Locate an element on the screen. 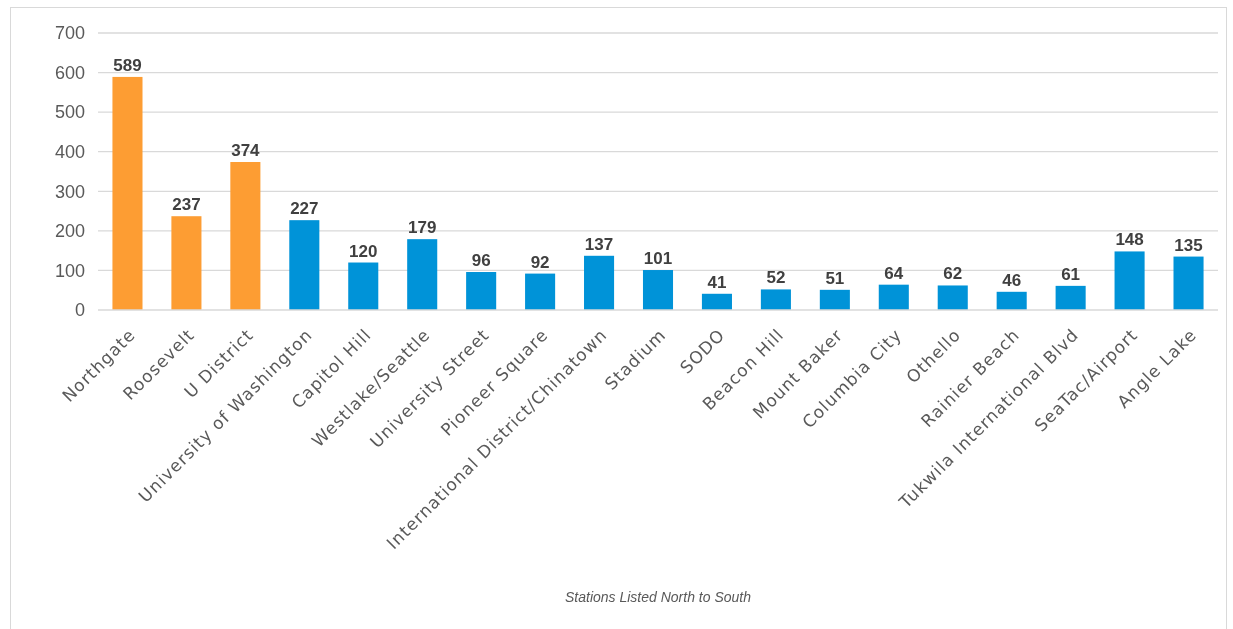 The width and height of the screenshot is (1233, 629). data-label: 374 is located at coordinates (246, 150).